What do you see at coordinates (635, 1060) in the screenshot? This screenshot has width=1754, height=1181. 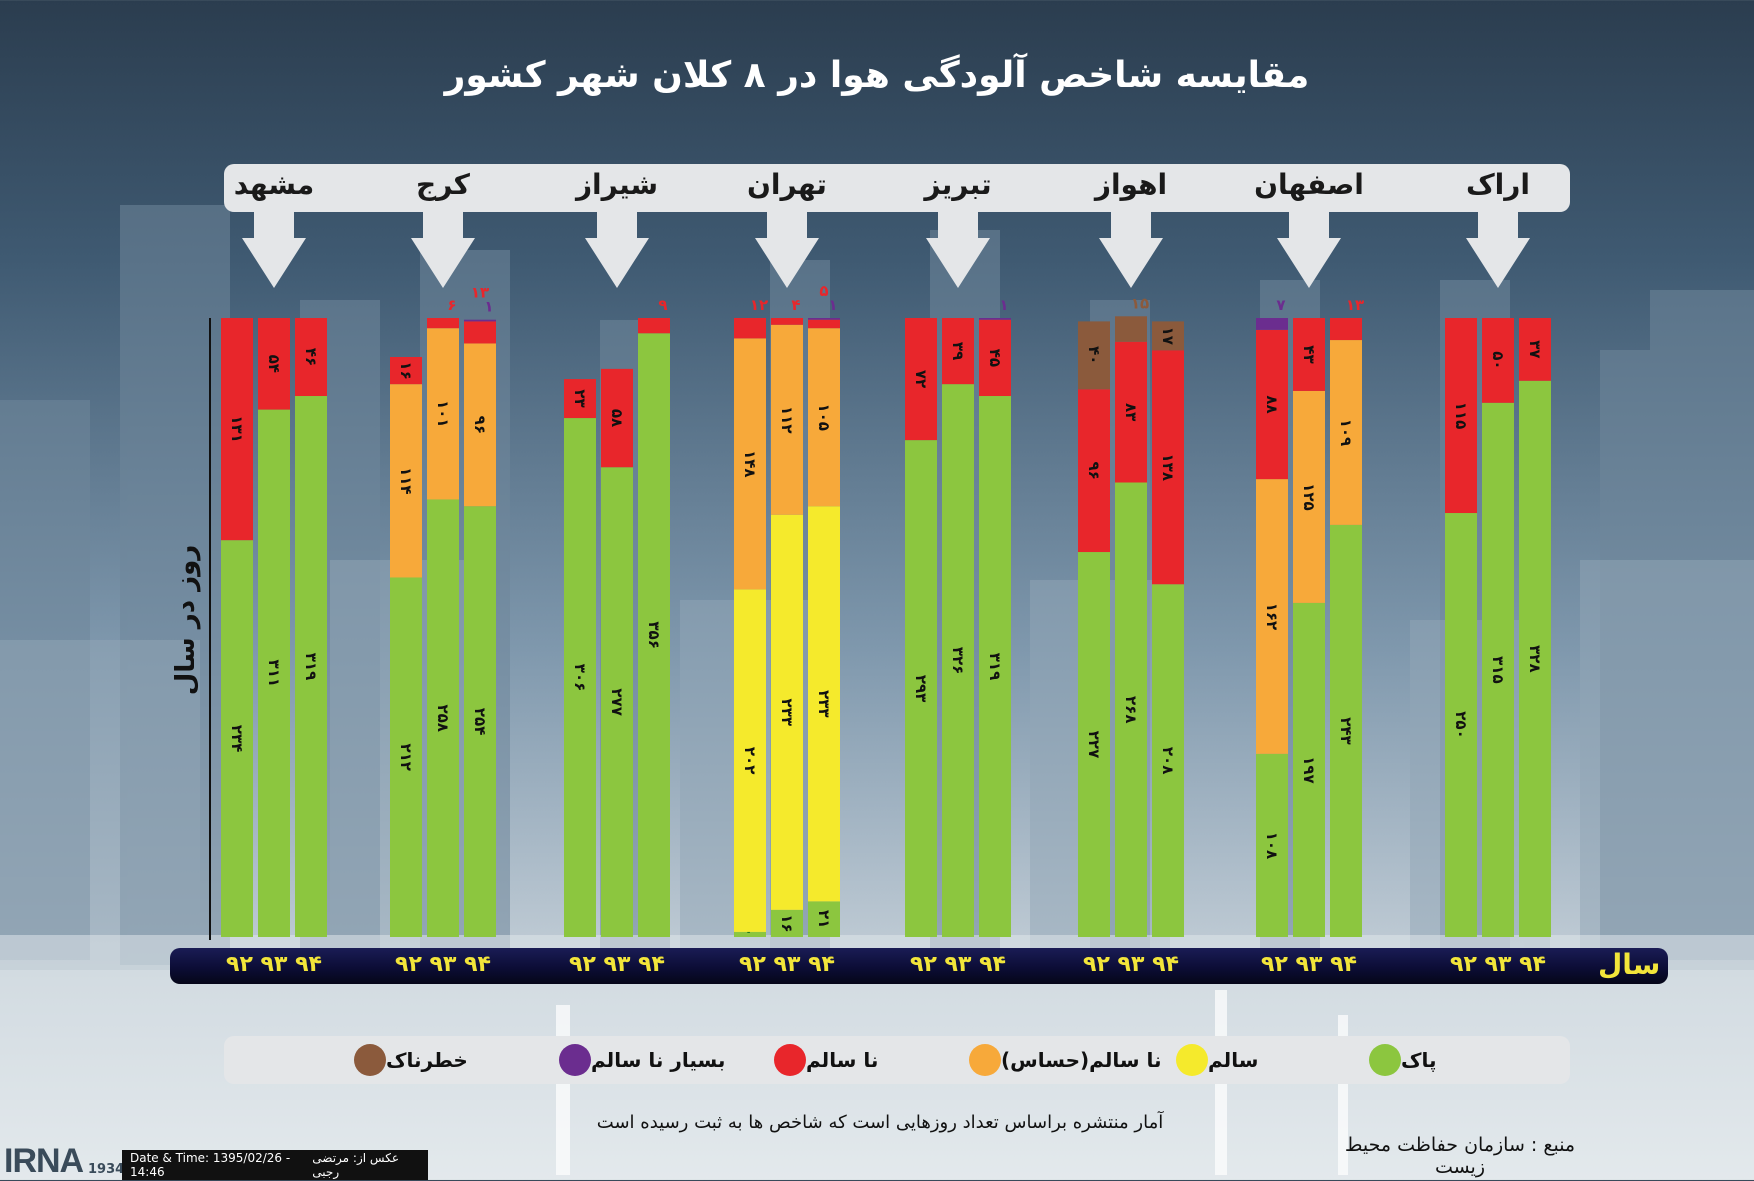 I see `legend-item: بسیار نا سالم` at bounding box center [635, 1060].